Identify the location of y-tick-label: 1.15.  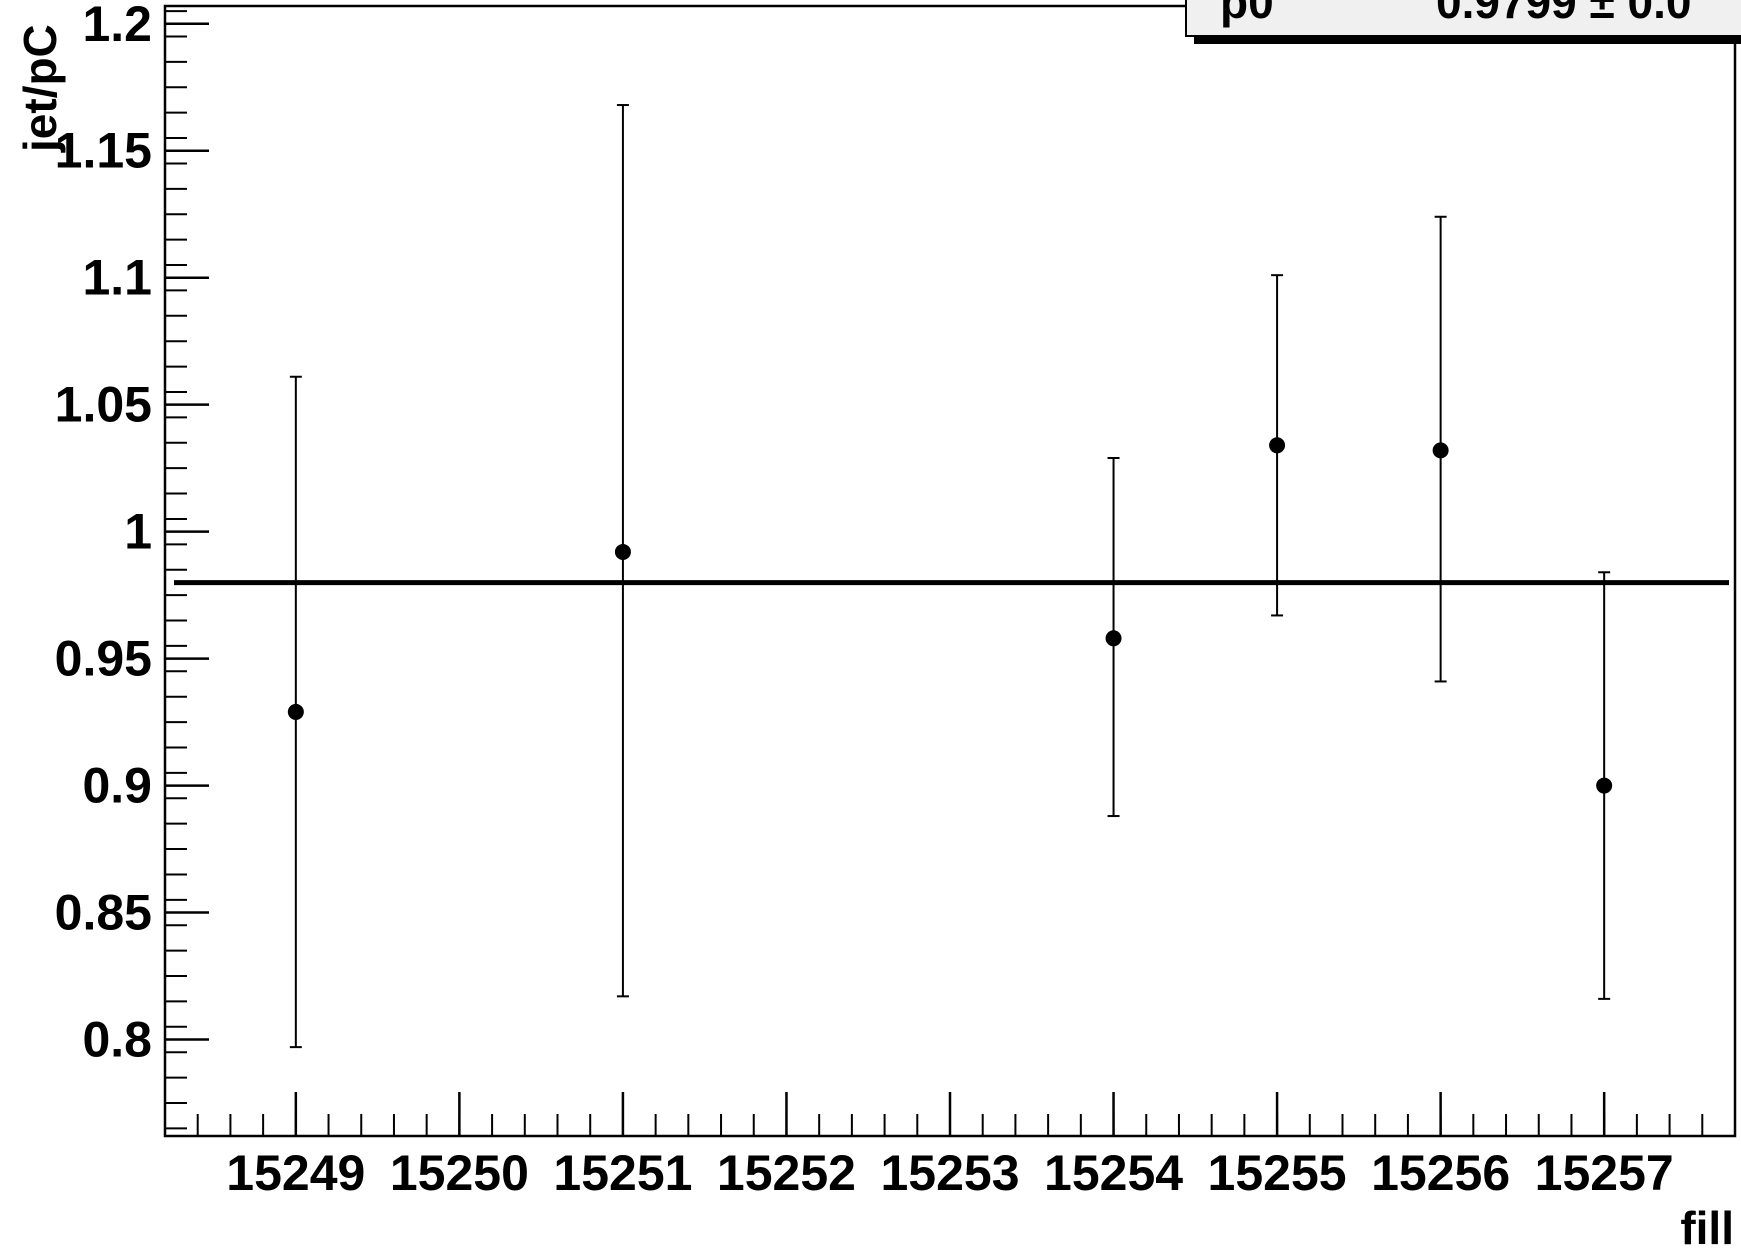
(103, 151).